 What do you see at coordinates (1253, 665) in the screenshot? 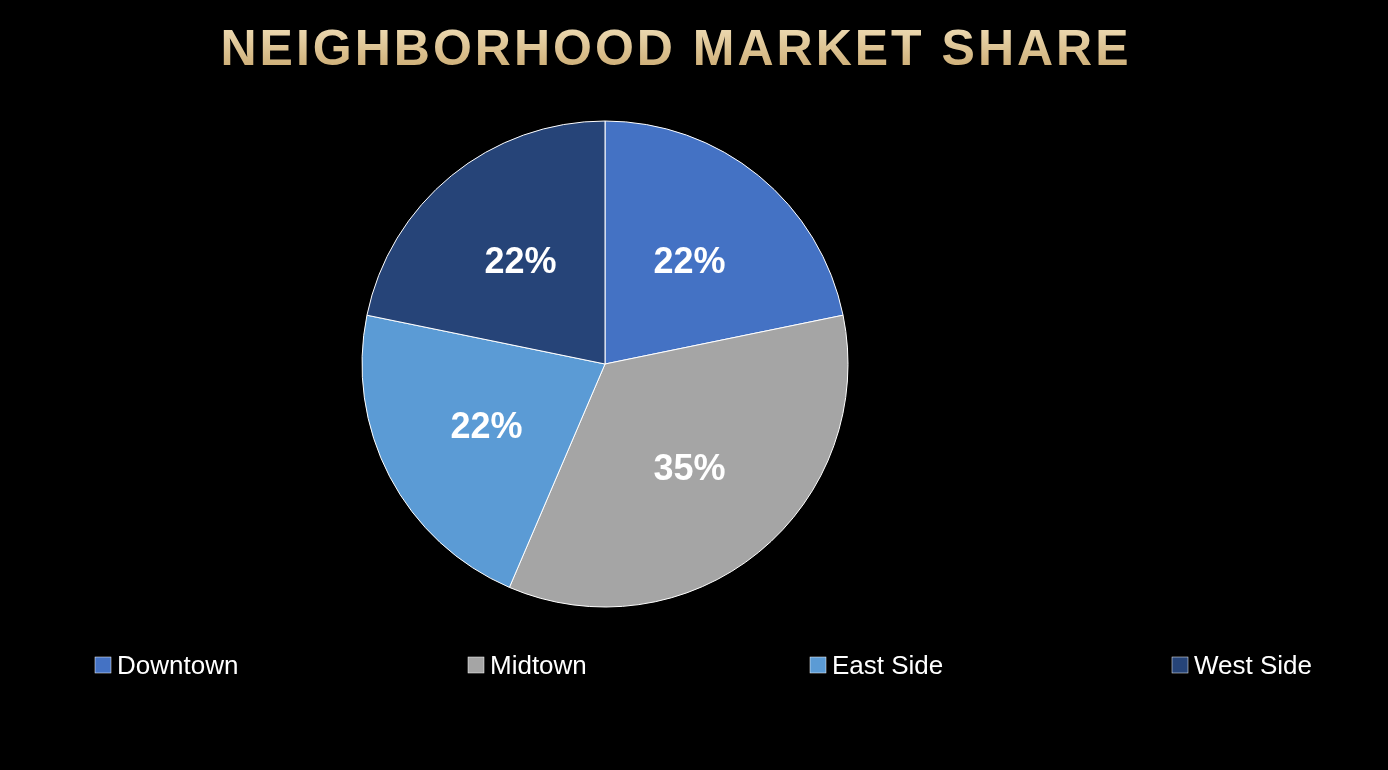
I see `legend-label: West Side` at bounding box center [1253, 665].